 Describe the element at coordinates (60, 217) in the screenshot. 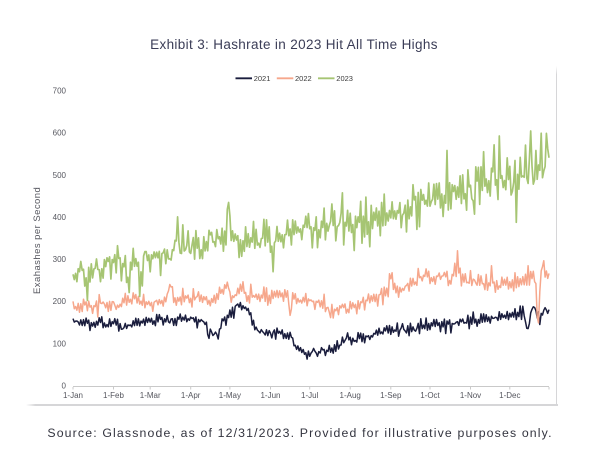

I see `svg-text: 400` at that location.